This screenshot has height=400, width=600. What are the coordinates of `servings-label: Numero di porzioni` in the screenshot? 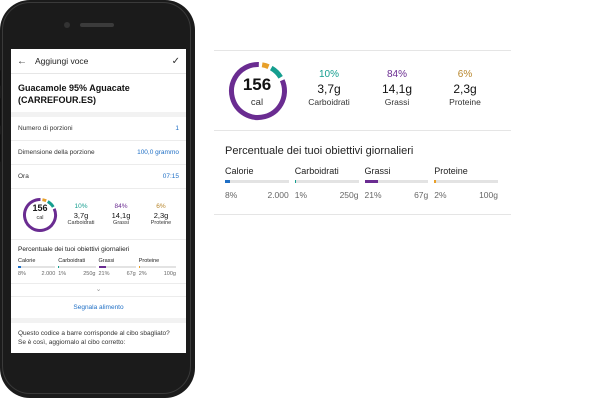 It's located at (45, 128).